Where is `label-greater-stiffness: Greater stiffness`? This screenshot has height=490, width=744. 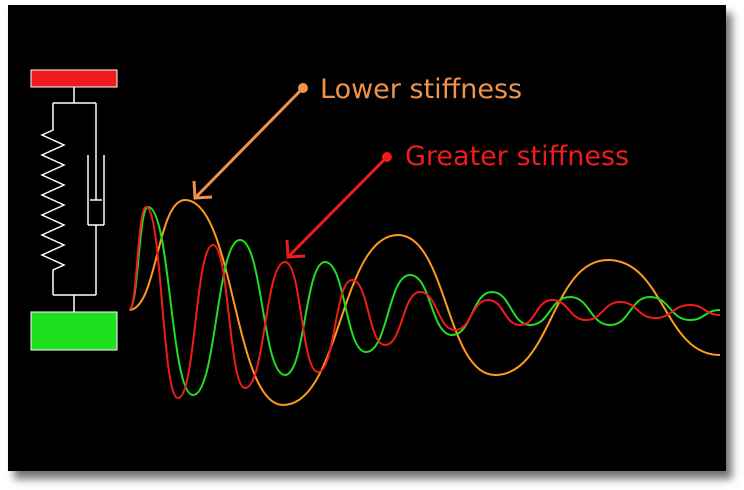
label-greater-stiffness: Greater stiffness is located at coordinates (517, 156).